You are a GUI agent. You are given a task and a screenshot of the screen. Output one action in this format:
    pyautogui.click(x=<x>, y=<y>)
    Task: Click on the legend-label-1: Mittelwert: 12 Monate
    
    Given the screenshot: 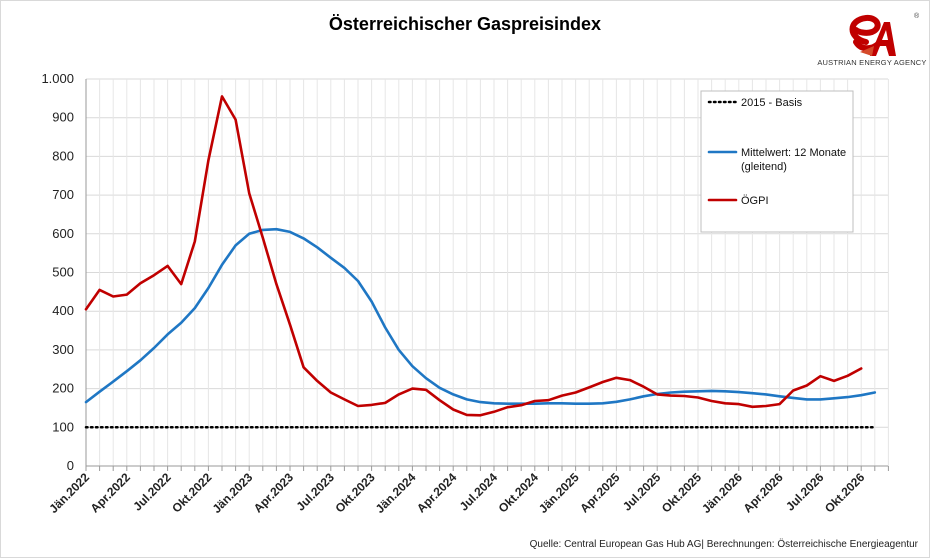 What is the action you would take?
    pyautogui.click(x=793, y=153)
    